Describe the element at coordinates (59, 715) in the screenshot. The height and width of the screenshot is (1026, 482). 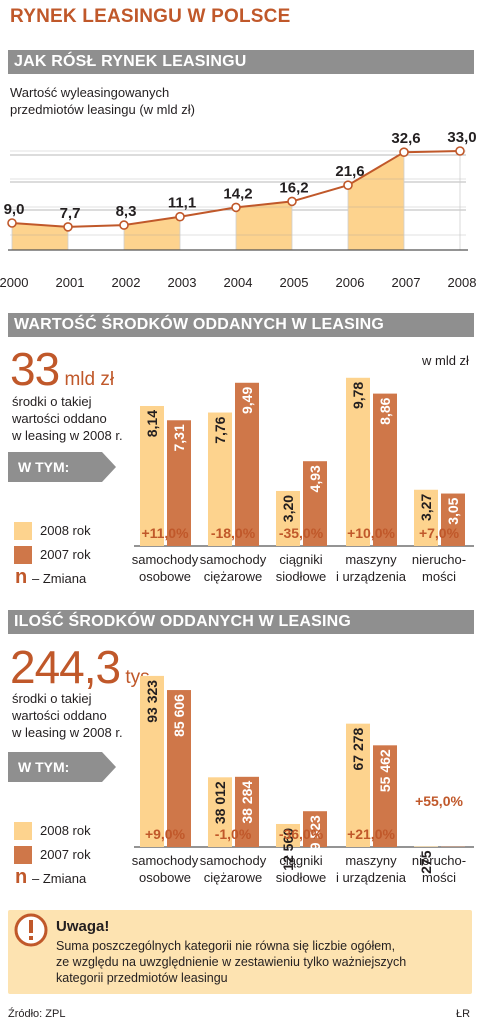
I see `count-desc-line2: wartości oddano` at that location.